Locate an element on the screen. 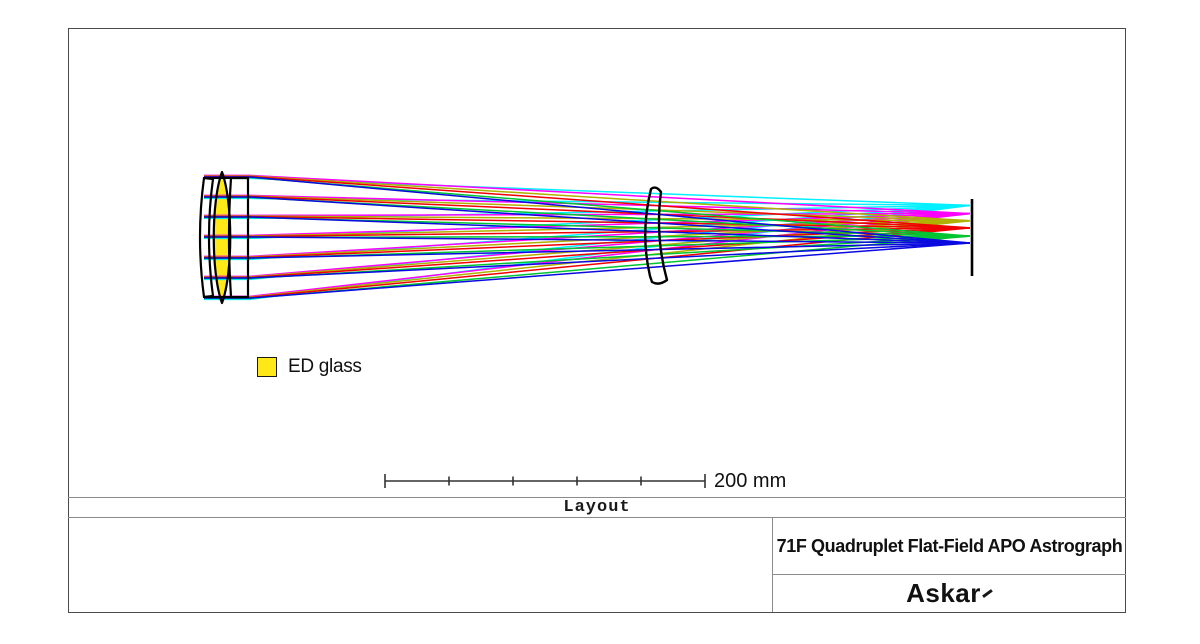 The width and height of the screenshot is (1200, 644). legend: ED glass is located at coordinates (309, 367).